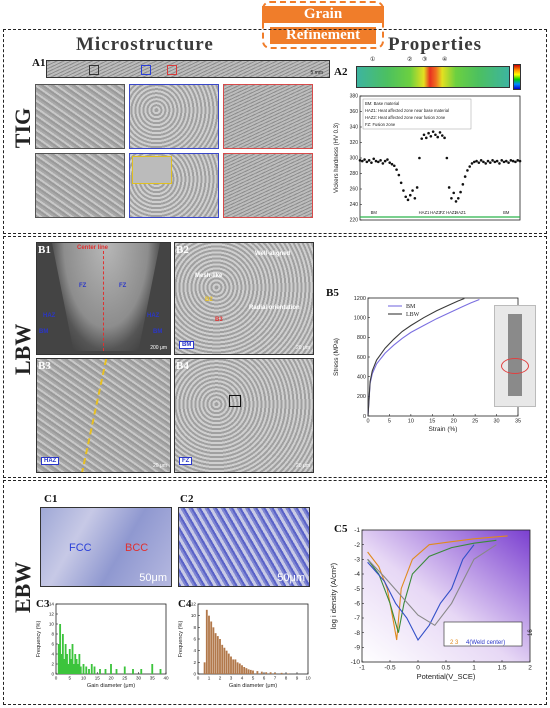  Describe the element at coordinates (416, 357) in the screenshot. I see `b5-series-lbw` at that location.